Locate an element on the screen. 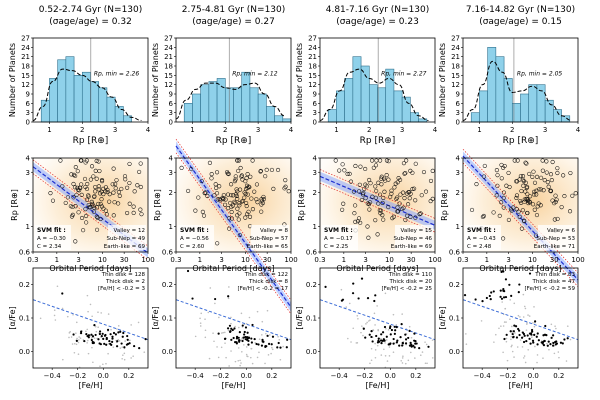  y-tick-label: 21 is located at coordinates (25, 57).